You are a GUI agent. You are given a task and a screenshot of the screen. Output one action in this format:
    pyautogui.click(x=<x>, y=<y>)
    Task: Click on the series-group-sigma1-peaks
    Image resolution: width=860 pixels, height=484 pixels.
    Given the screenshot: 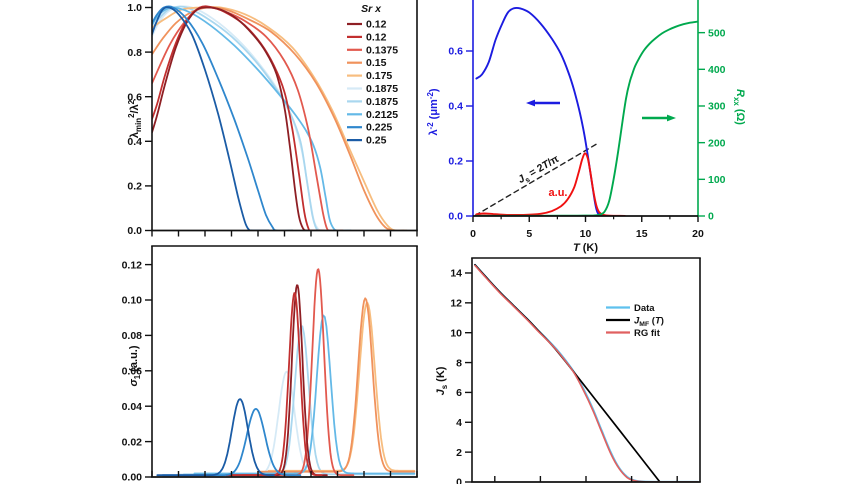 What is the action you would take?
    pyautogui.click(x=286, y=372)
    